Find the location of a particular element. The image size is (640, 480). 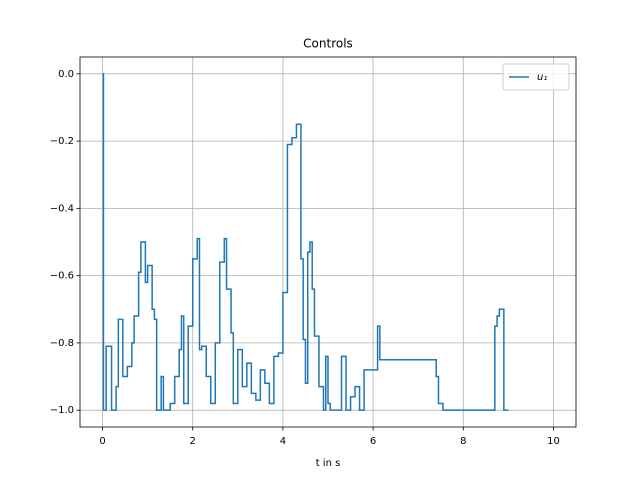

chart-title: Controls is located at coordinates (328, 44).